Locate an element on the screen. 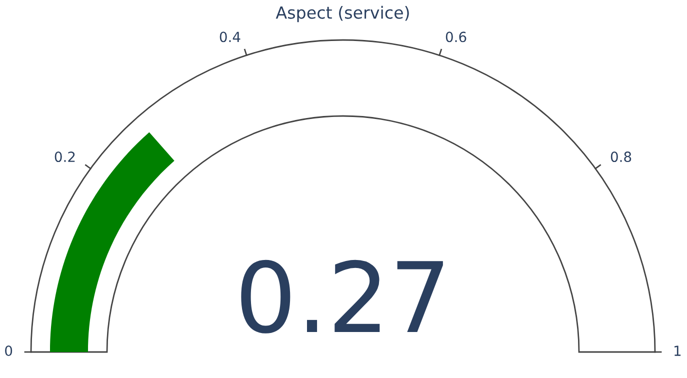  data-label: 0.27 is located at coordinates (342, 297).